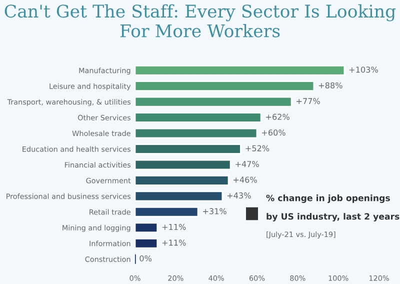 This screenshot has width=400, height=284. What do you see at coordinates (258, 148) in the screenshot?
I see `data-label: +52%` at bounding box center [258, 148].